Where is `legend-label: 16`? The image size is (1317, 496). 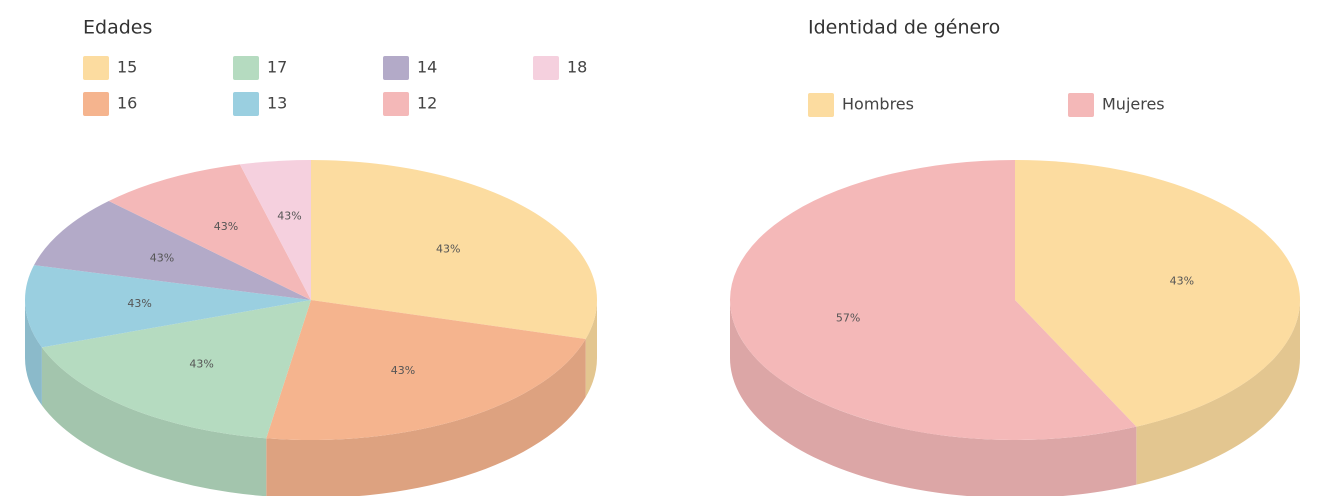 legend-label: 16 is located at coordinates (127, 103).